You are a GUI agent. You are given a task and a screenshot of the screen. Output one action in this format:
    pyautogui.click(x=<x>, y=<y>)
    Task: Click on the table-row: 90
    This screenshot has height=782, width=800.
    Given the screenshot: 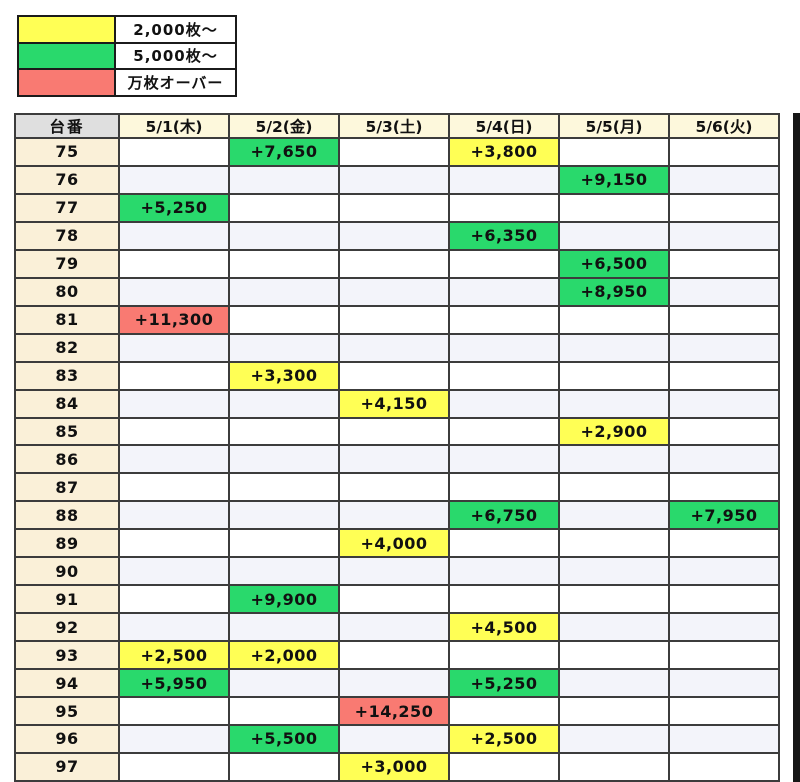 What is the action you would take?
    pyautogui.click(x=397, y=571)
    